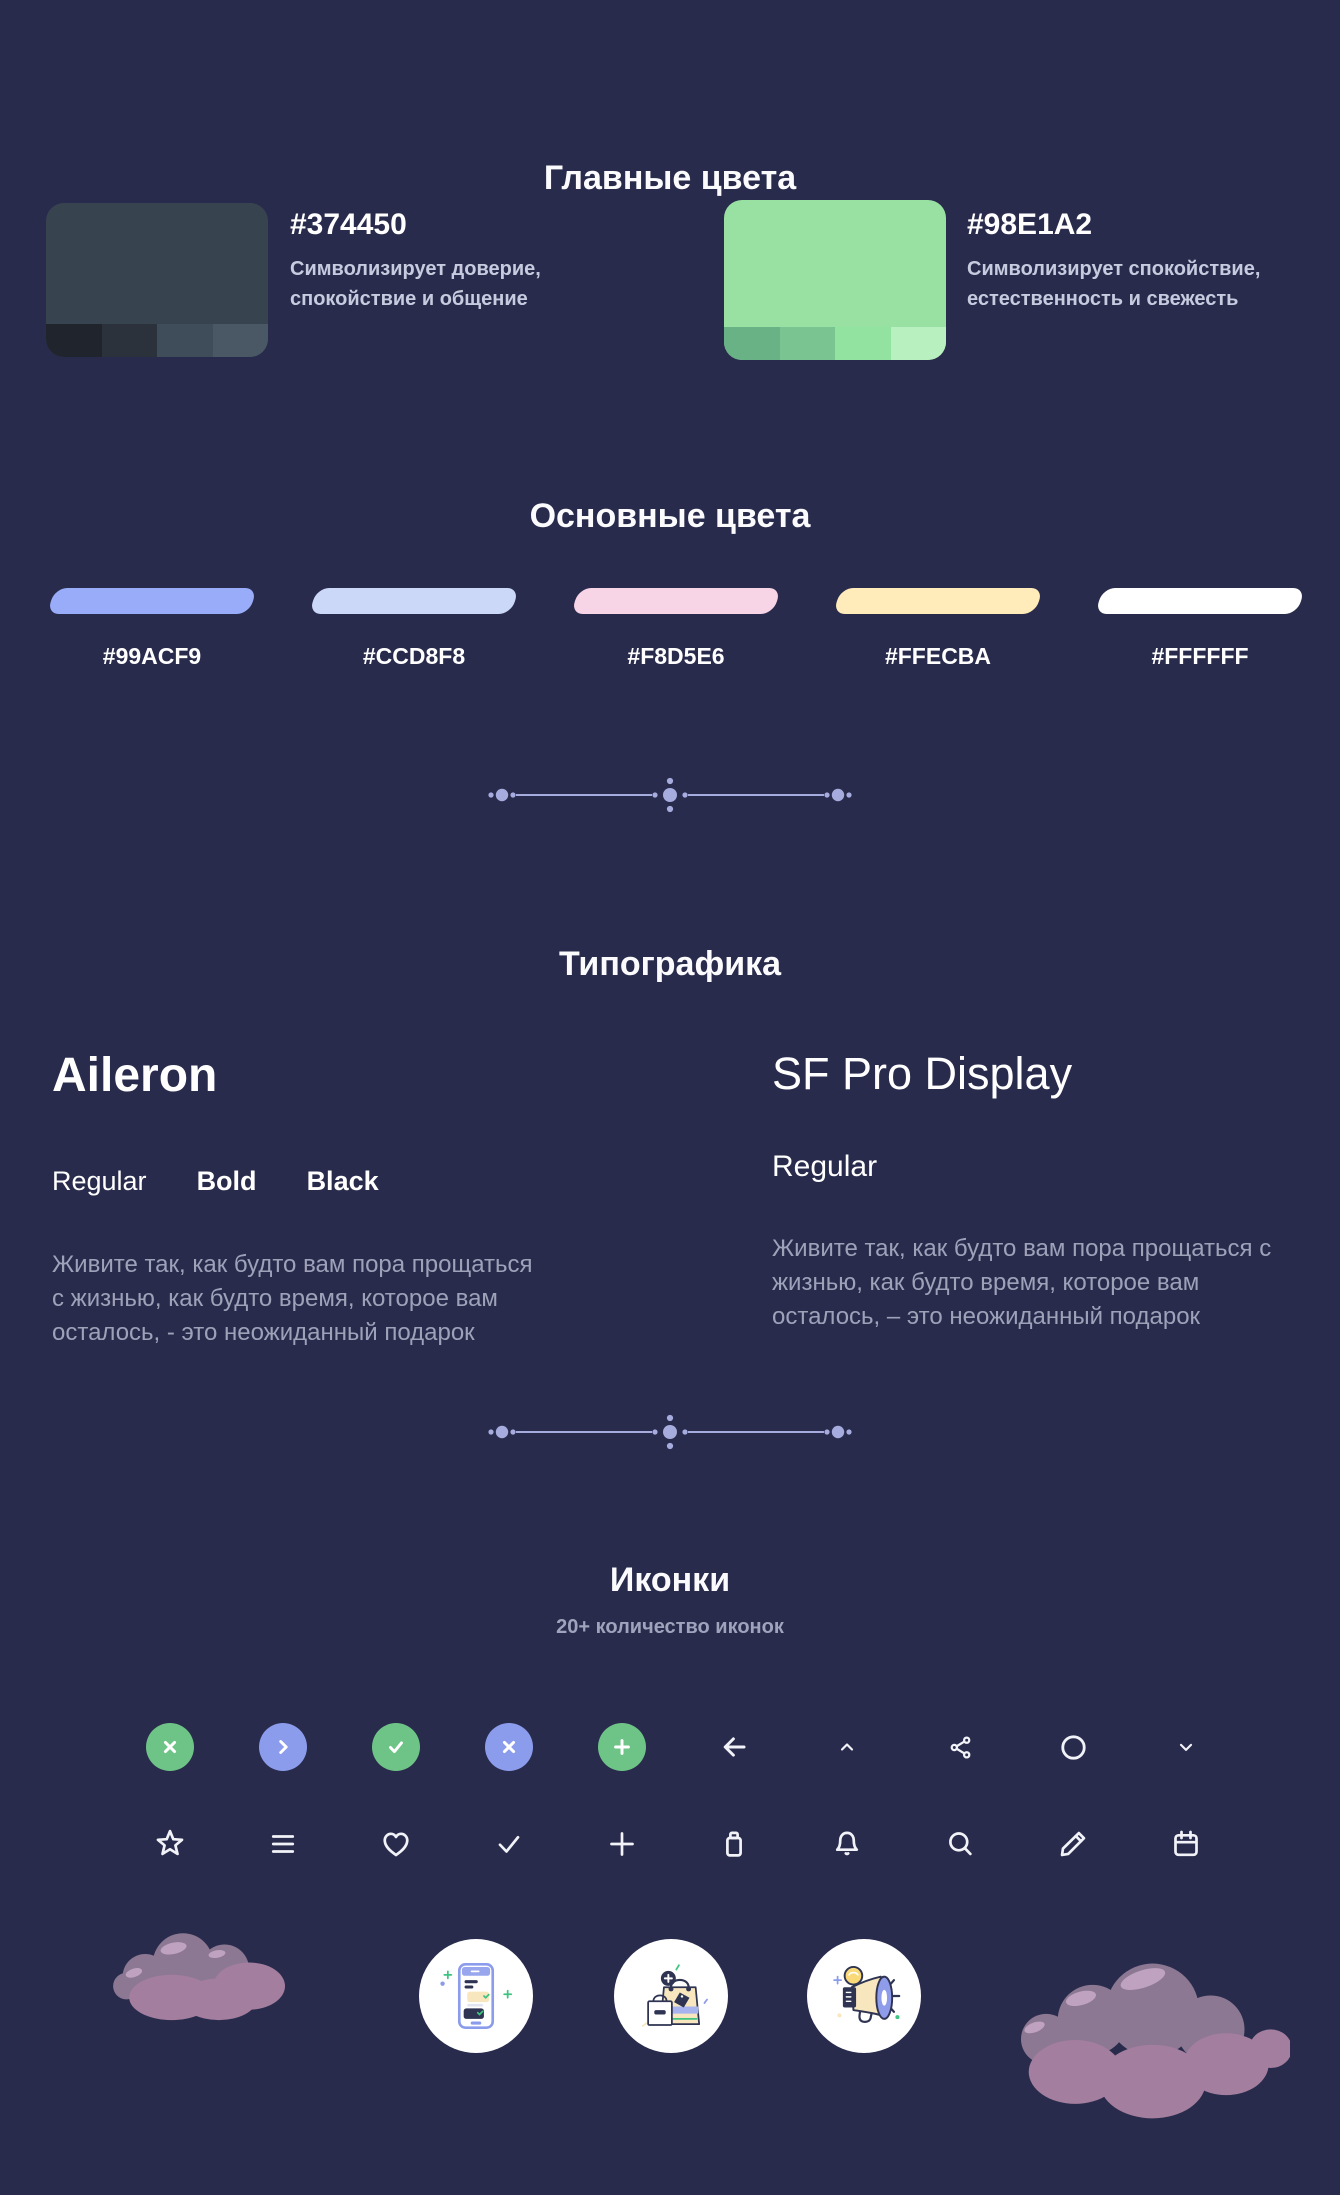 This screenshot has width=1340, height=2195. Describe the element at coordinates (938, 656) in the screenshot. I see `color-pill-label: #FFECBA` at that location.